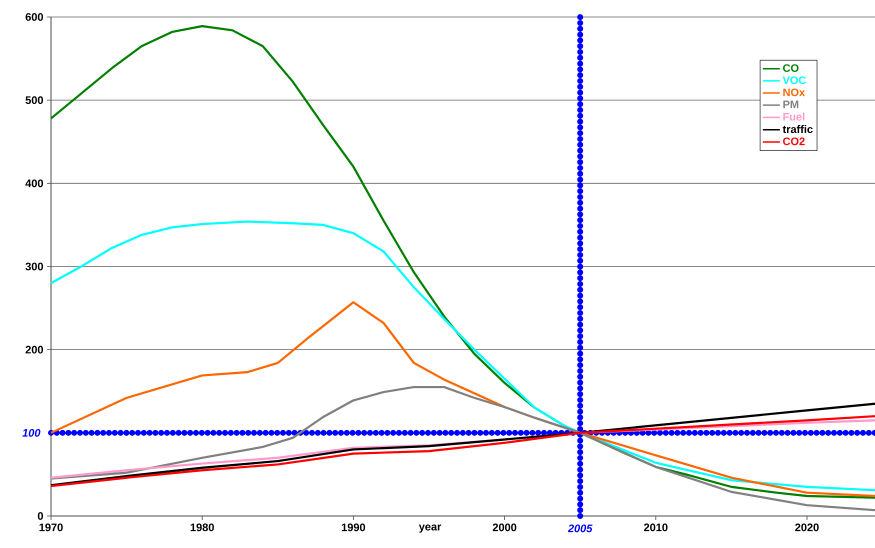 The height and width of the screenshot is (548, 875). Describe the element at coordinates (41, 516) in the screenshot. I see `y-tick-label: 0` at that location.